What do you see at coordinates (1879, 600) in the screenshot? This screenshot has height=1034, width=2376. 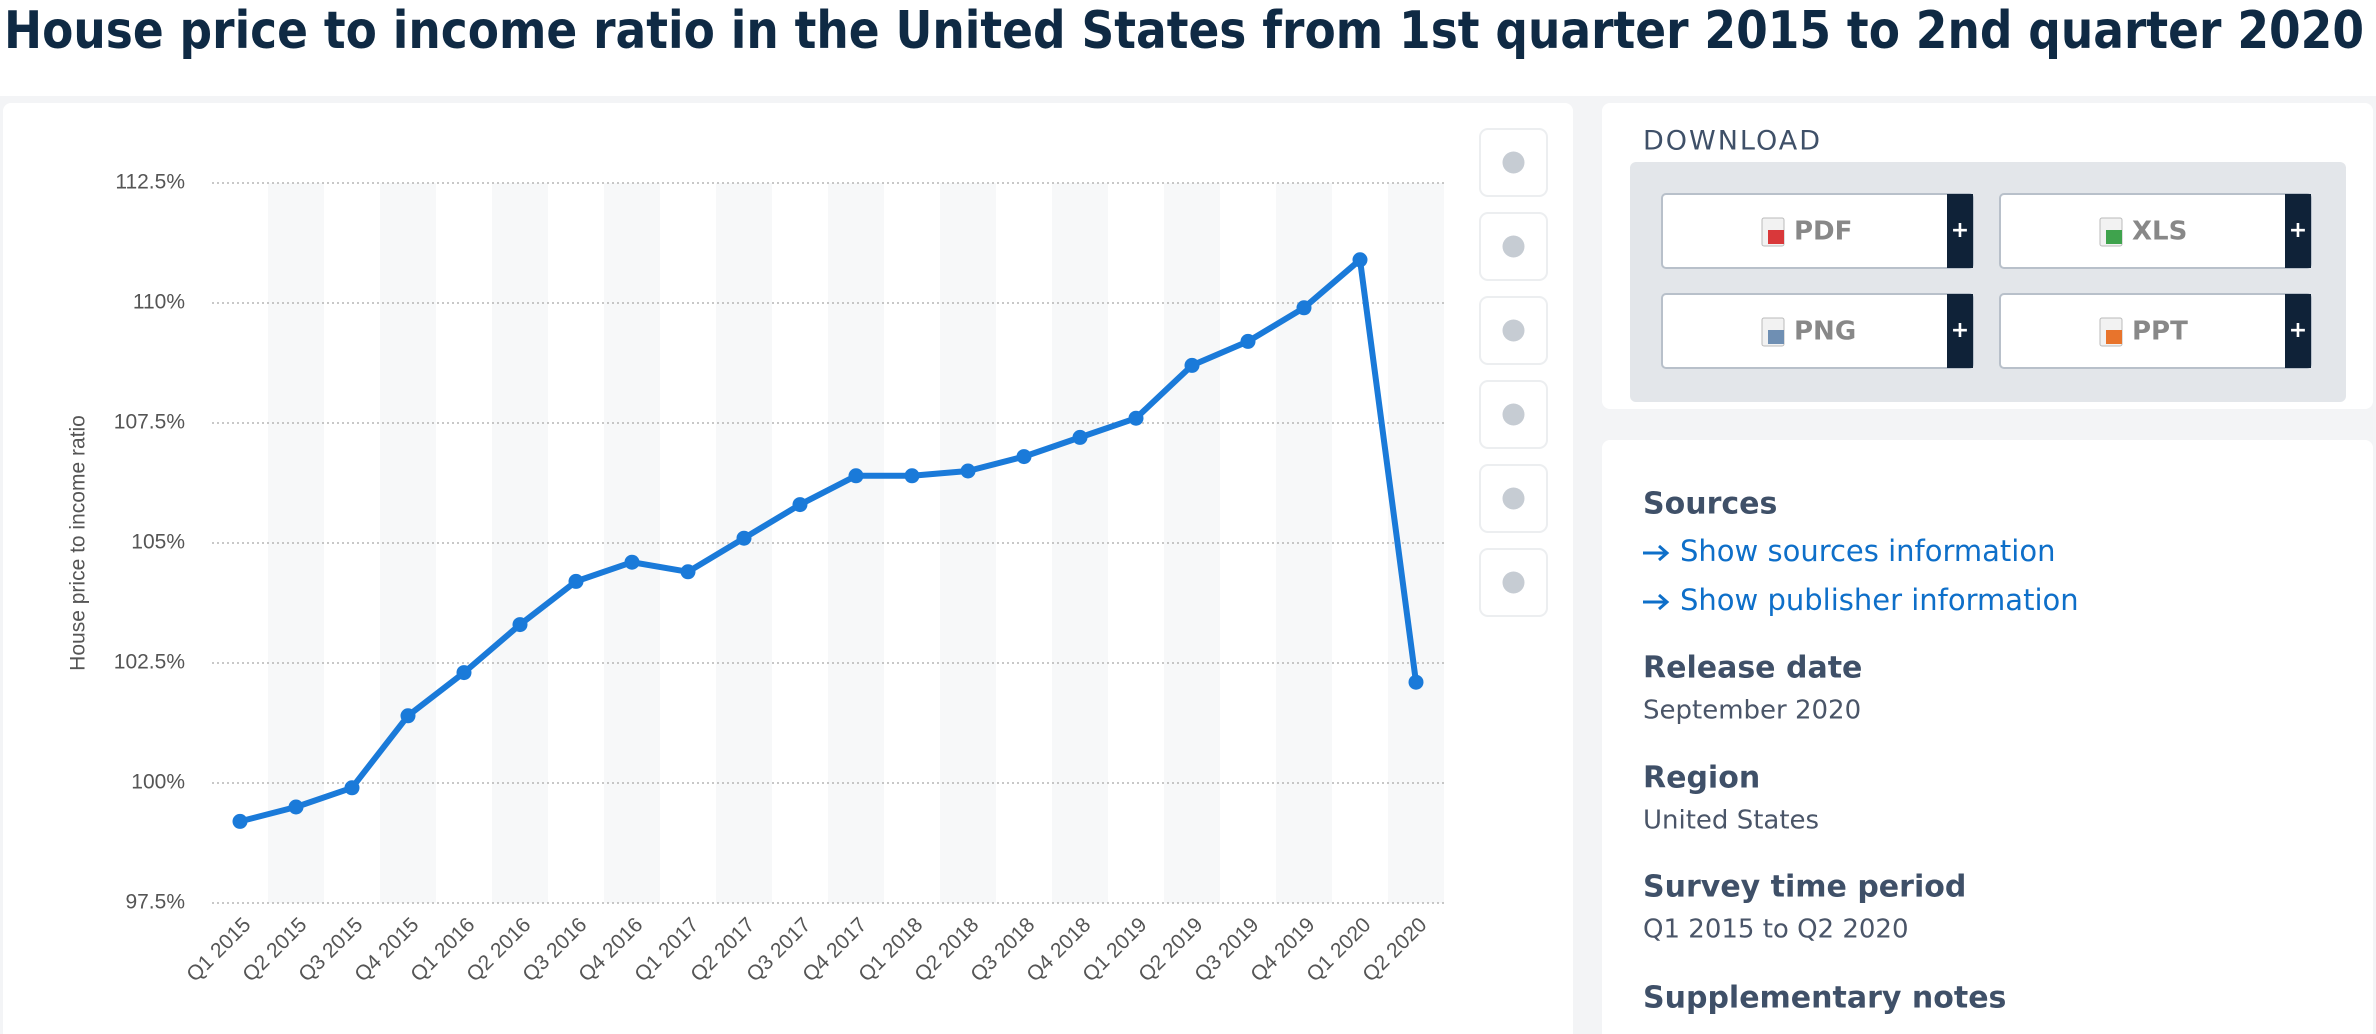 I see `publisher-link: Show publisher information` at bounding box center [1879, 600].